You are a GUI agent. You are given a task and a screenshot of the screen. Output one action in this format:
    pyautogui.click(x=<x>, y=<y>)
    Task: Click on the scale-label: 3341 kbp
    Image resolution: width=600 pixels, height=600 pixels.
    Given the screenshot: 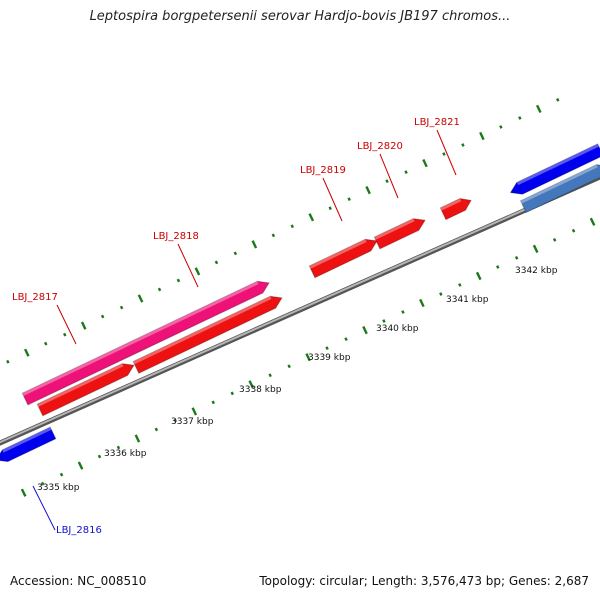 What is the action you would take?
    pyautogui.click(x=467, y=300)
    